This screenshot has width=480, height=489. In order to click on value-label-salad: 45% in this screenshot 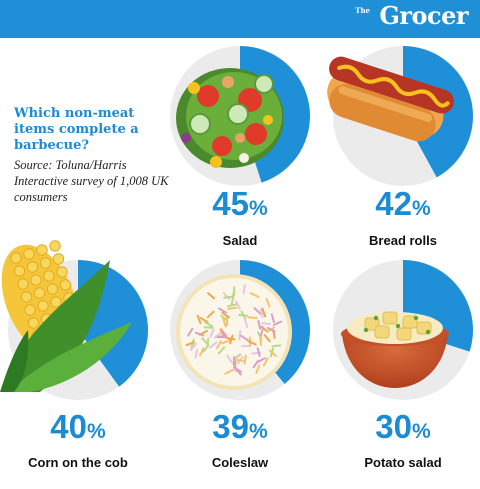, I will do `click(240, 203)`.